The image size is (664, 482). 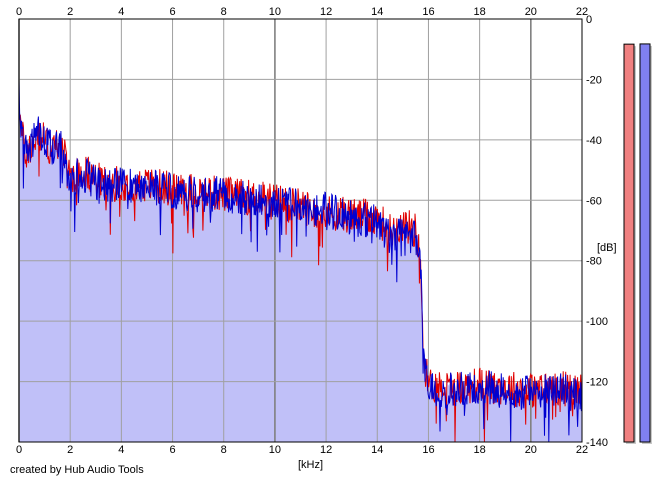 What do you see at coordinates (302, 12) in the screenshot?
I see `x-axis-top: 0 2 4 6 8 10 12 14 16 18 20 22` at bounding box center [302, 12].